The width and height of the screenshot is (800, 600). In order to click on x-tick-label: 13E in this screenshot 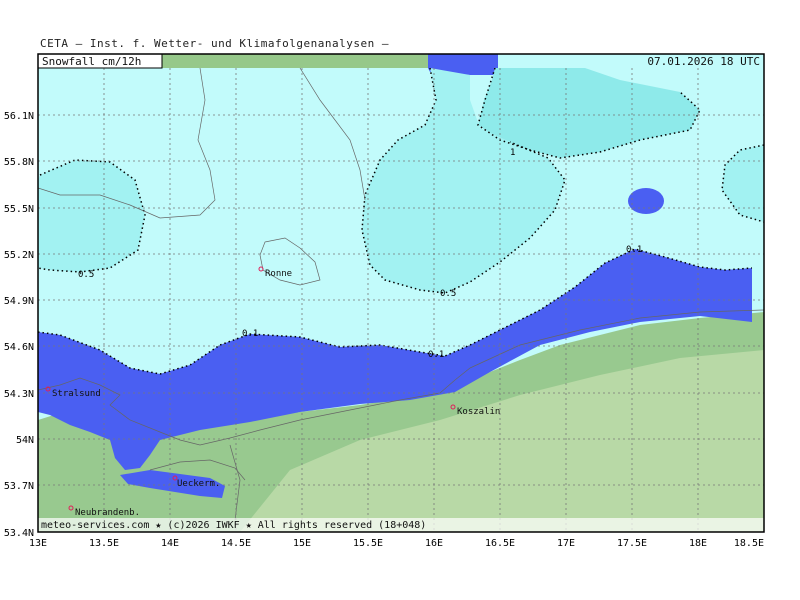, I will do `click(38, 543)`.